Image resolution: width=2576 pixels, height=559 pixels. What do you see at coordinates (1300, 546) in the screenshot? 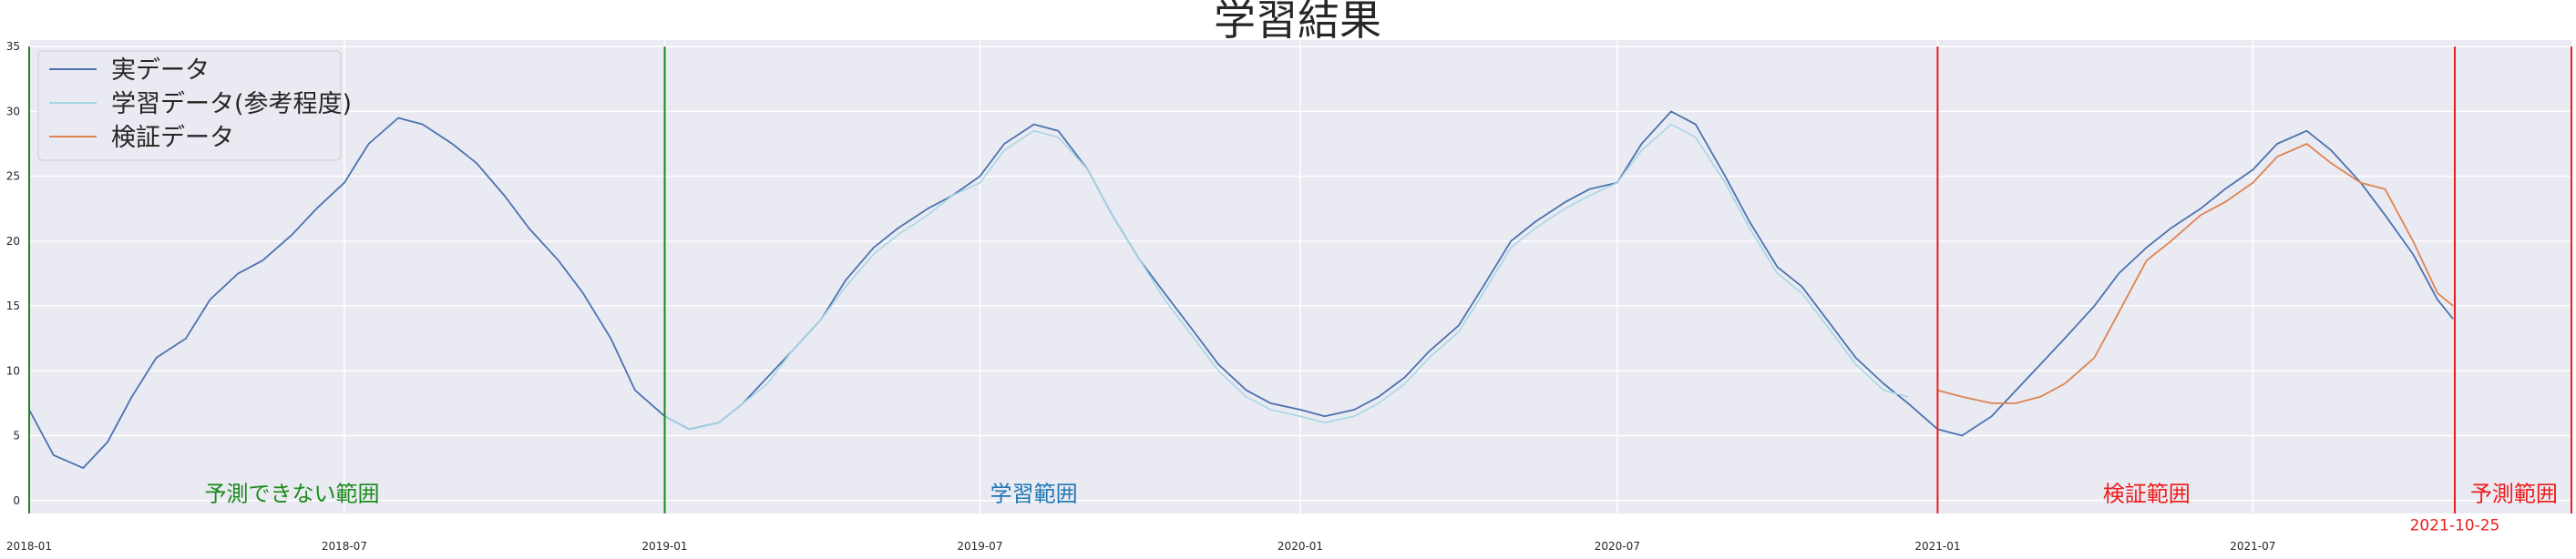
I see `x-tick-label: 2020-01` at bounding box center [1300, 546].